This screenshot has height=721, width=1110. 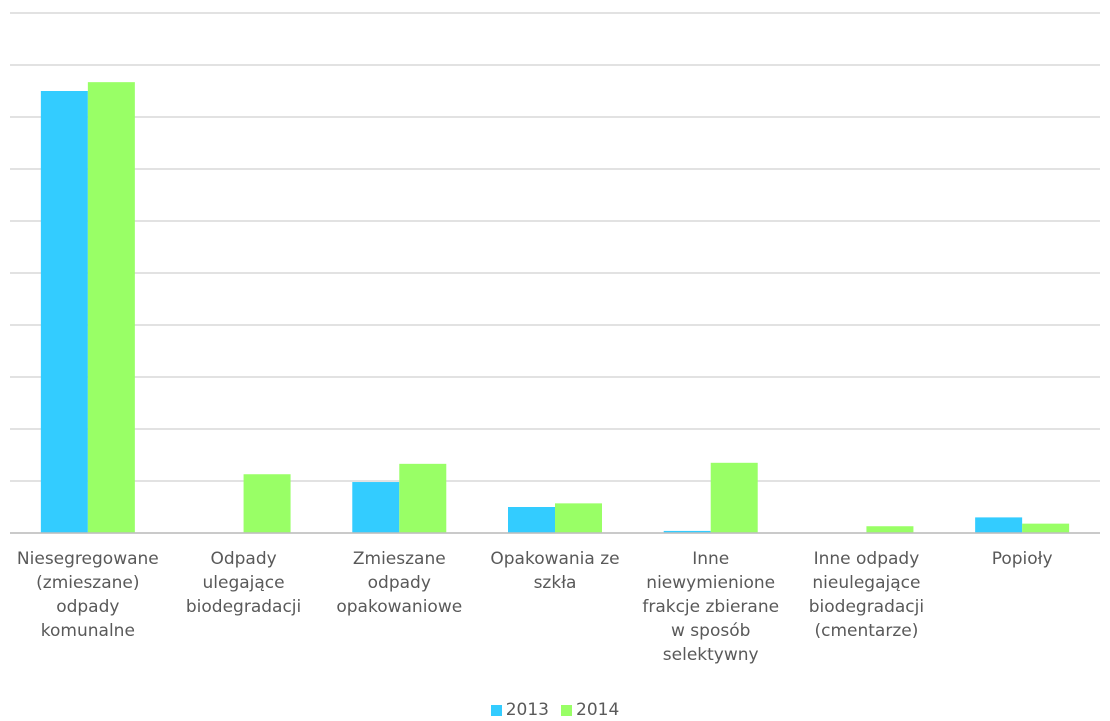 What do you see at coordinates (555, 571) in the screenshot?
I see `category-label: Opakowania ze szkła` at bounding box center [555, 571].